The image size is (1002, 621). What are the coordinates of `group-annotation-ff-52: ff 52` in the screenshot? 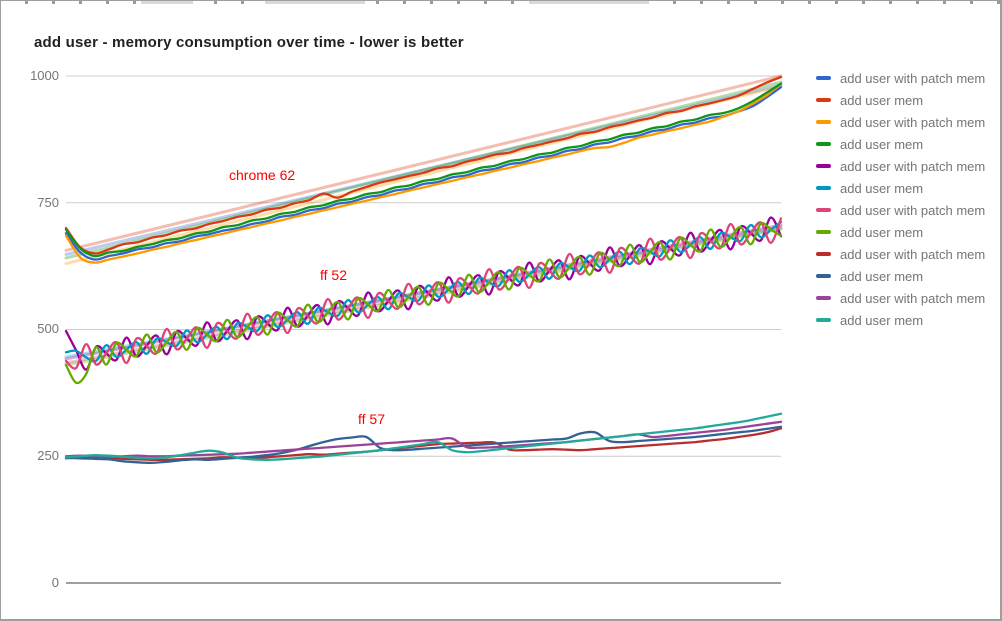 It's located at (333, 275).